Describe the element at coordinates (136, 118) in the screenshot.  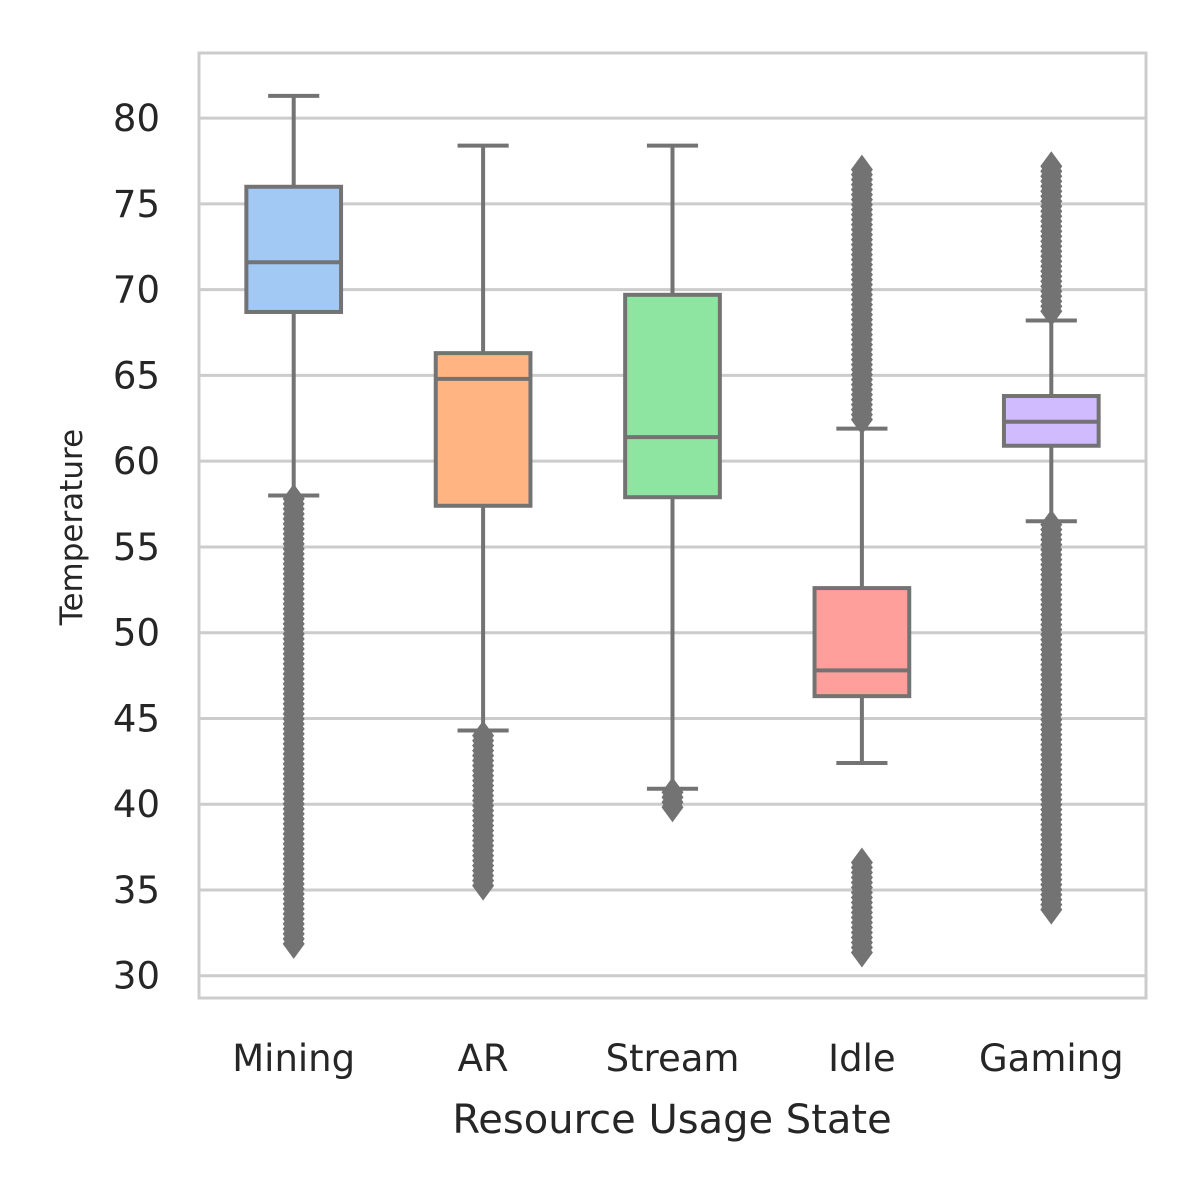
I see `y-tick-label: 80` at that location.